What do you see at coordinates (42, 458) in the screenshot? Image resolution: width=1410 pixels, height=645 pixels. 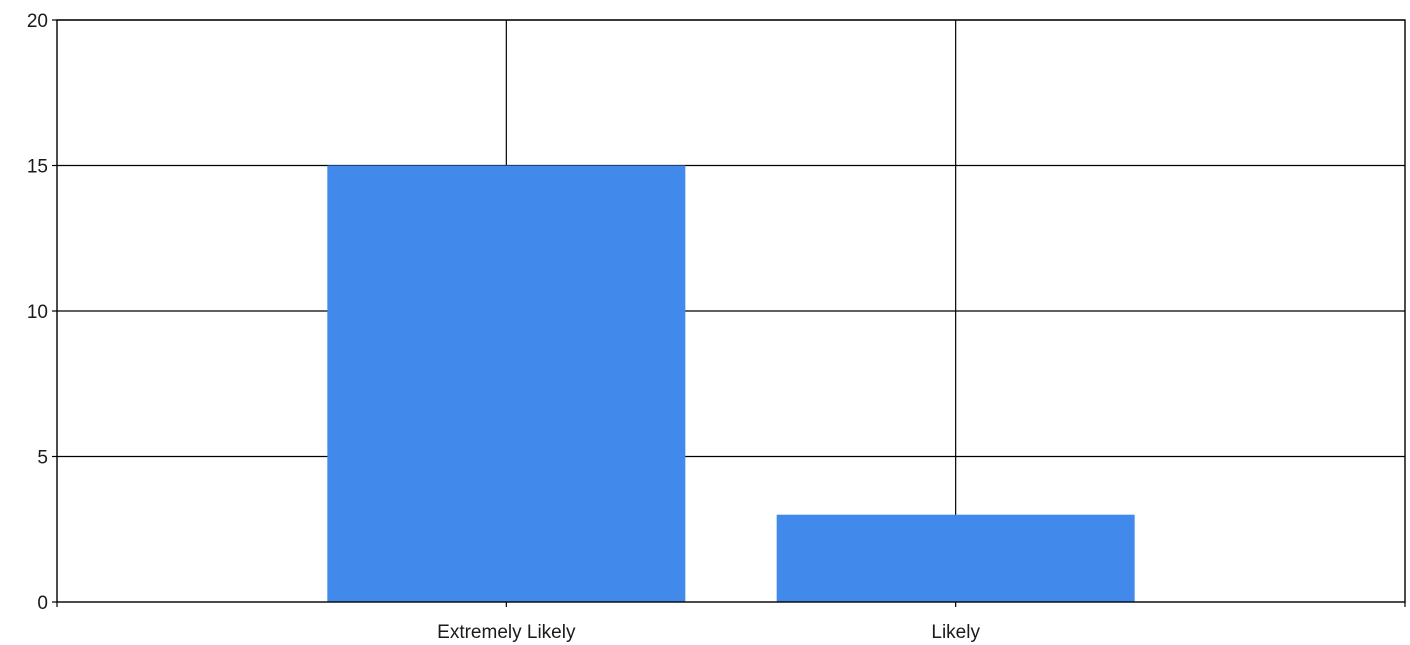 I see `y-tick-label-5: 5` at bounding box center [42, 458].